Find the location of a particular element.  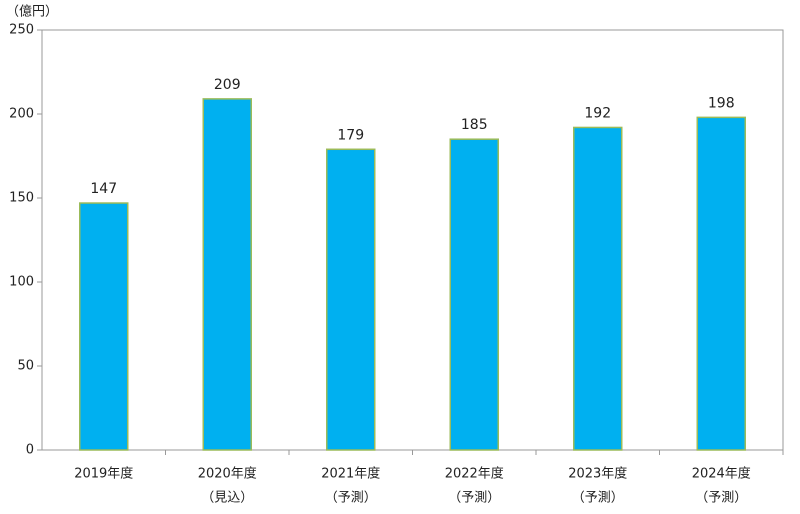

x-tick-label: 2022年度 is located at coordinates (474, 474).